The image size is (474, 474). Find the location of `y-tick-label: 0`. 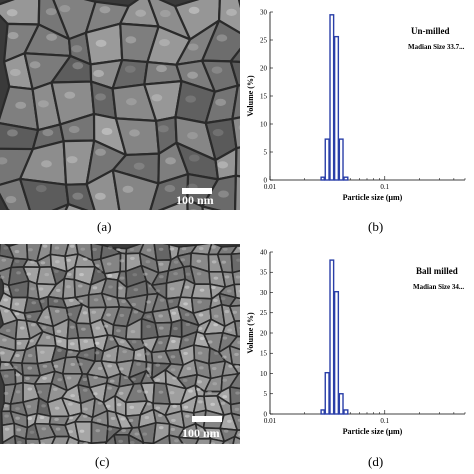

y-tick-label: 0 is located at coordinates (266, 180).